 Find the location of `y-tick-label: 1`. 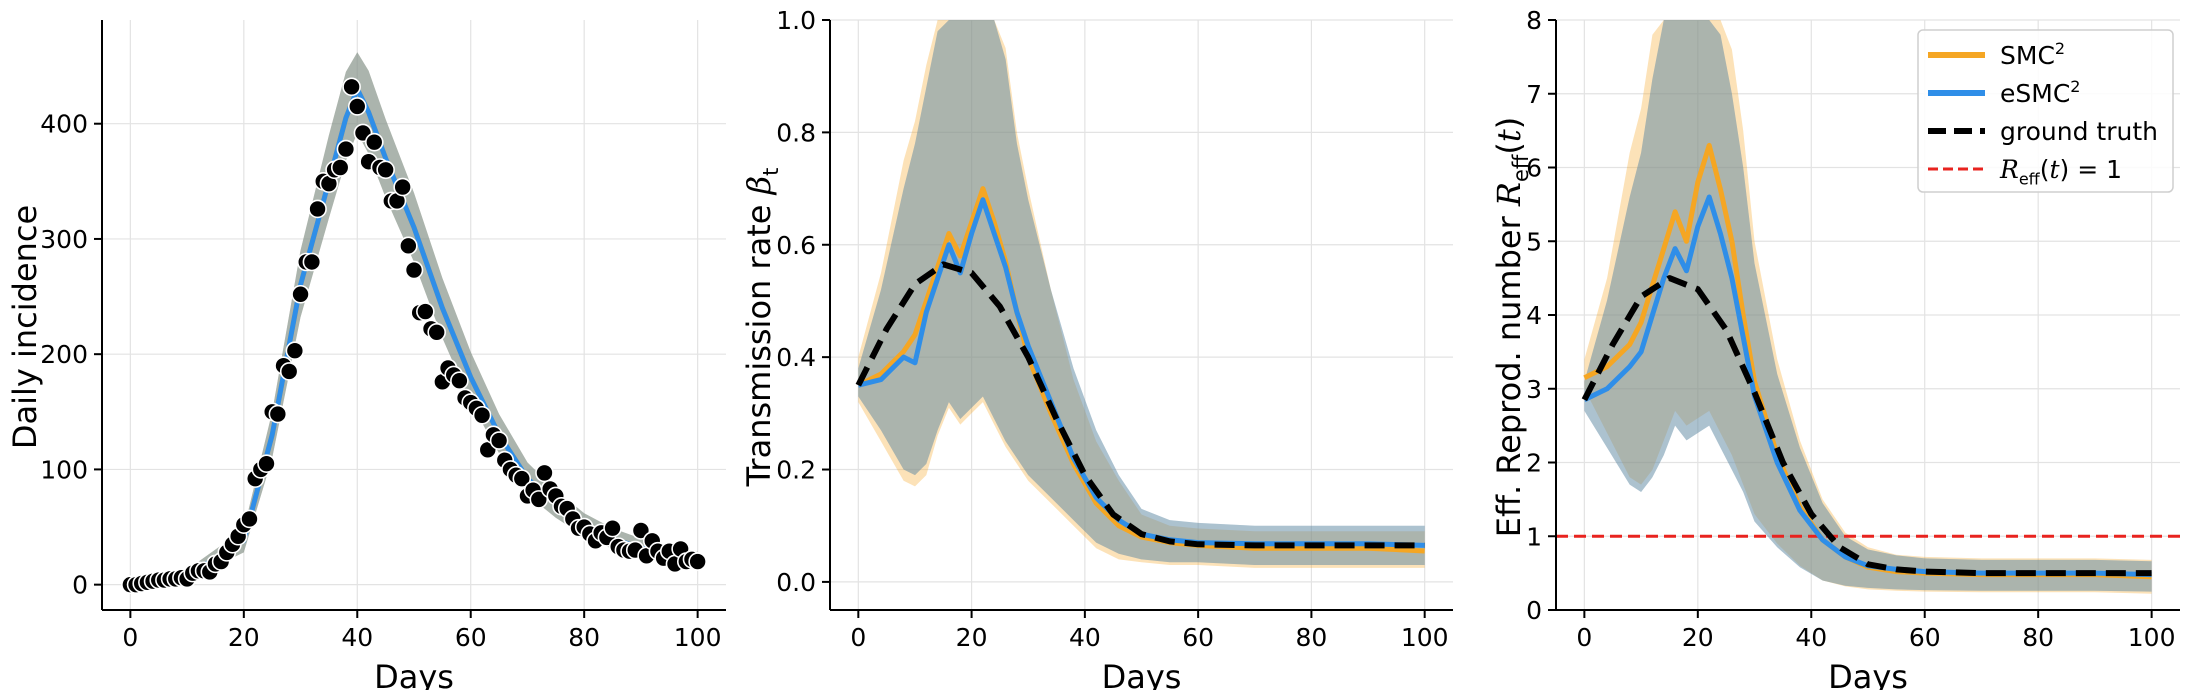

y-tick-label: 1 is located at coordinates (1534, 536).